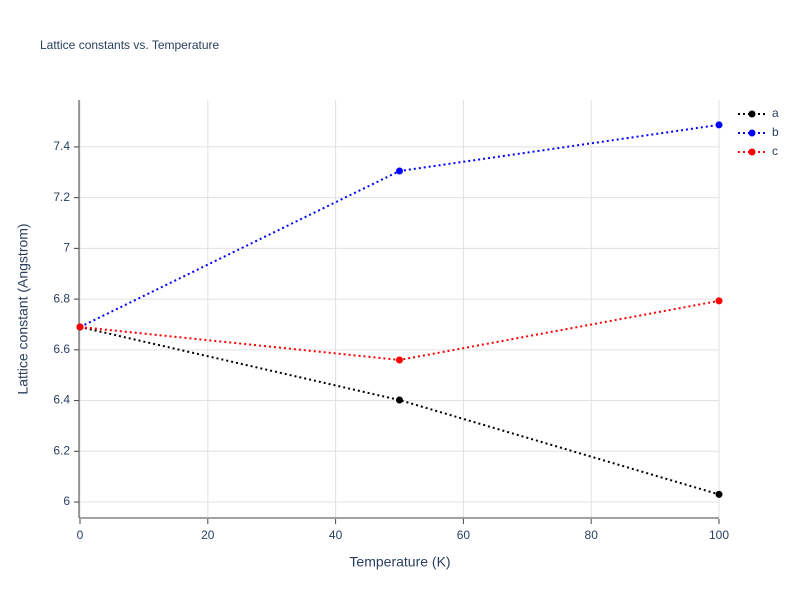 The height and width of the screenshot is (600, 800). What do you see at coordinates (80, 535) in the screenshot?
I see `x-tick-label: 0` at bounding box center [80, 535].